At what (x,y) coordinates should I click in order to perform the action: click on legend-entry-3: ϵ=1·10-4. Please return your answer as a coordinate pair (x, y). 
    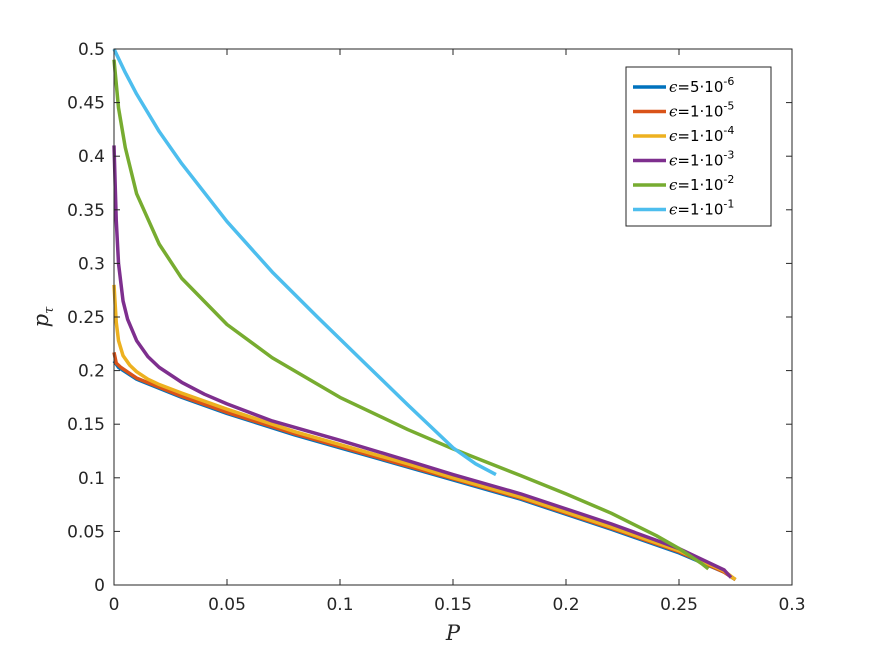
    Looking at the image, I should click on (701, 134).